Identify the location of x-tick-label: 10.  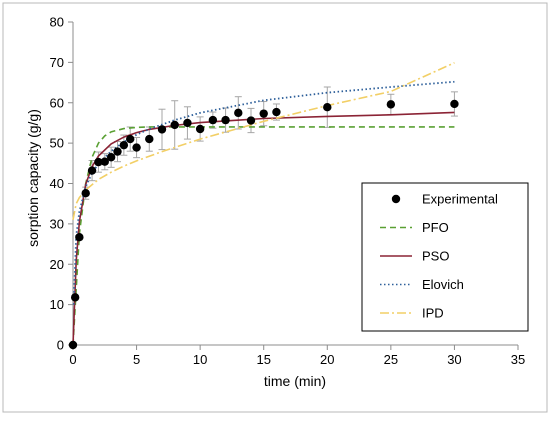
(200, 359).